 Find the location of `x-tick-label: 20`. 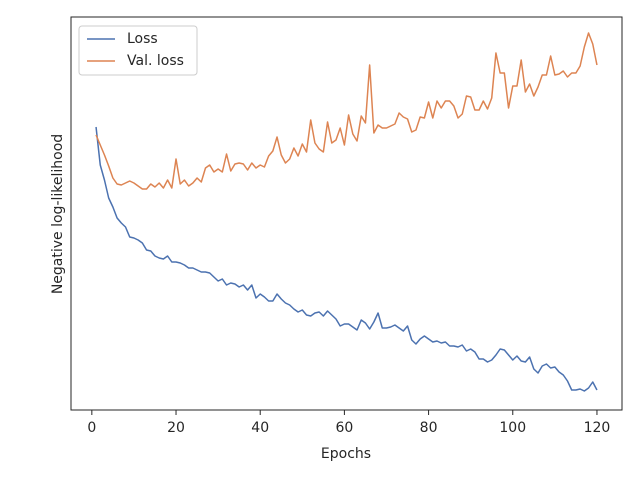

x-tick-label: 20 is located at coordinates (176, 428).